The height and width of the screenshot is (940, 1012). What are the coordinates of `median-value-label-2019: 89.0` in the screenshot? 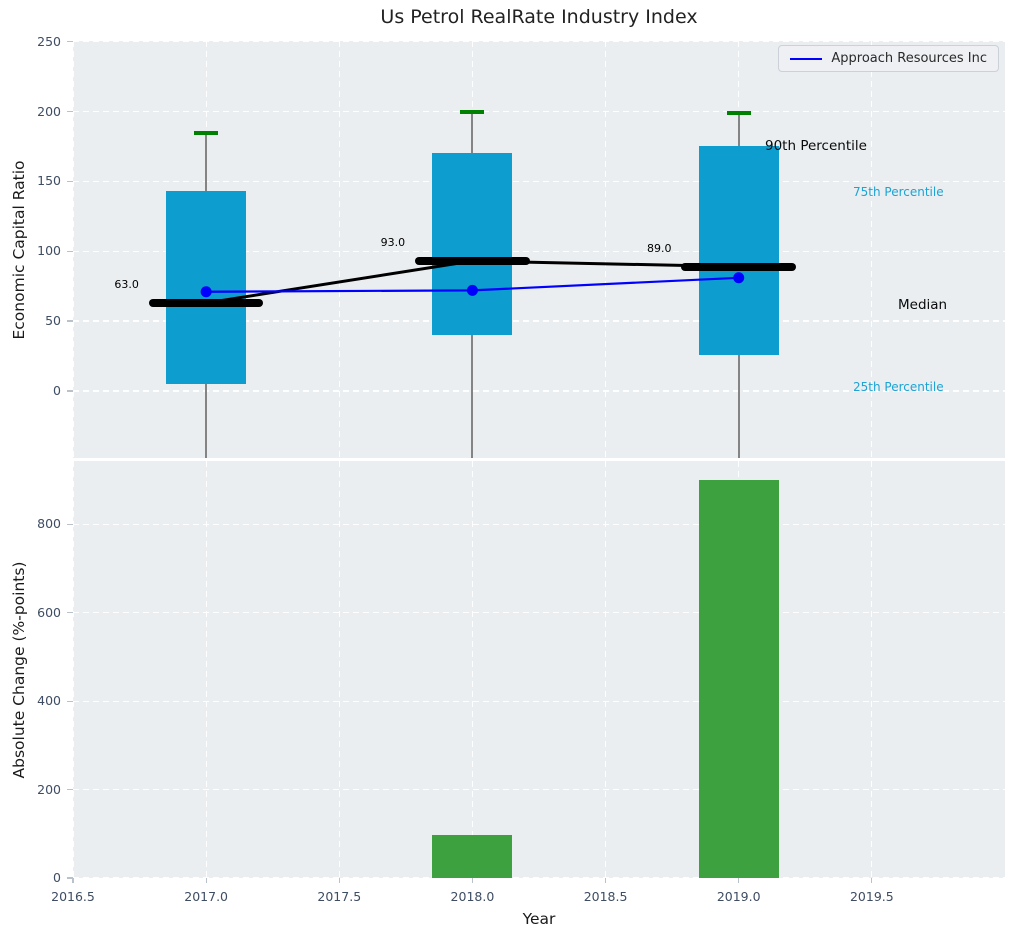 It's located at (659, 248).